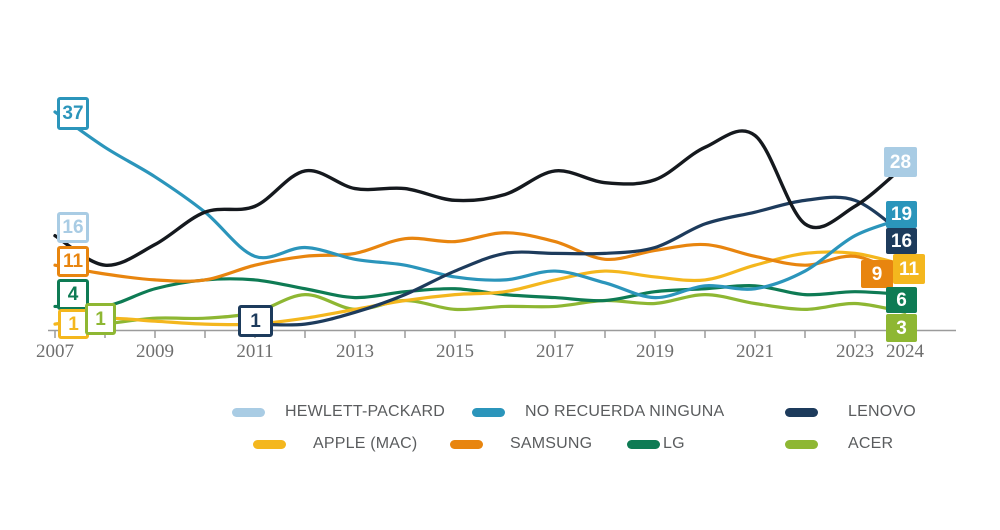  What do you see at coordinates (480, 257) in the screenshot?
I see `series-line-samsung` at bounding box center [480, 257].